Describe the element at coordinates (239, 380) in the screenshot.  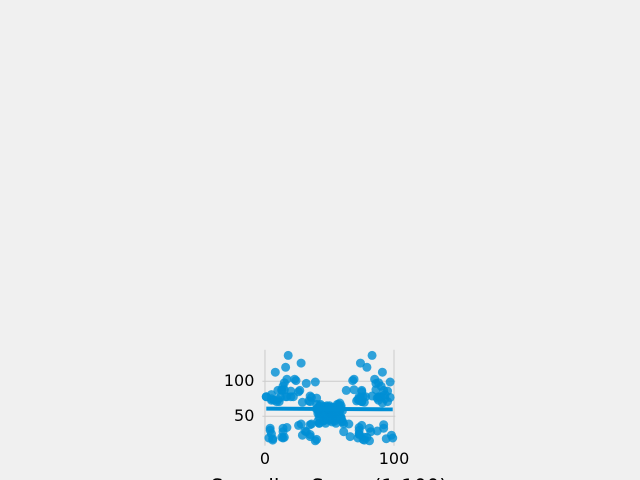
I see `y-tick-label: 100` at that location.